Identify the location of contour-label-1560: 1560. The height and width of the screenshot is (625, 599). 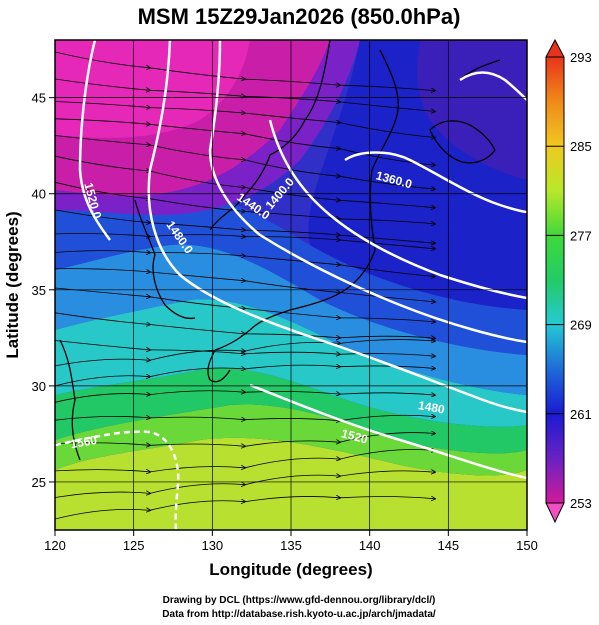
(83, 442).